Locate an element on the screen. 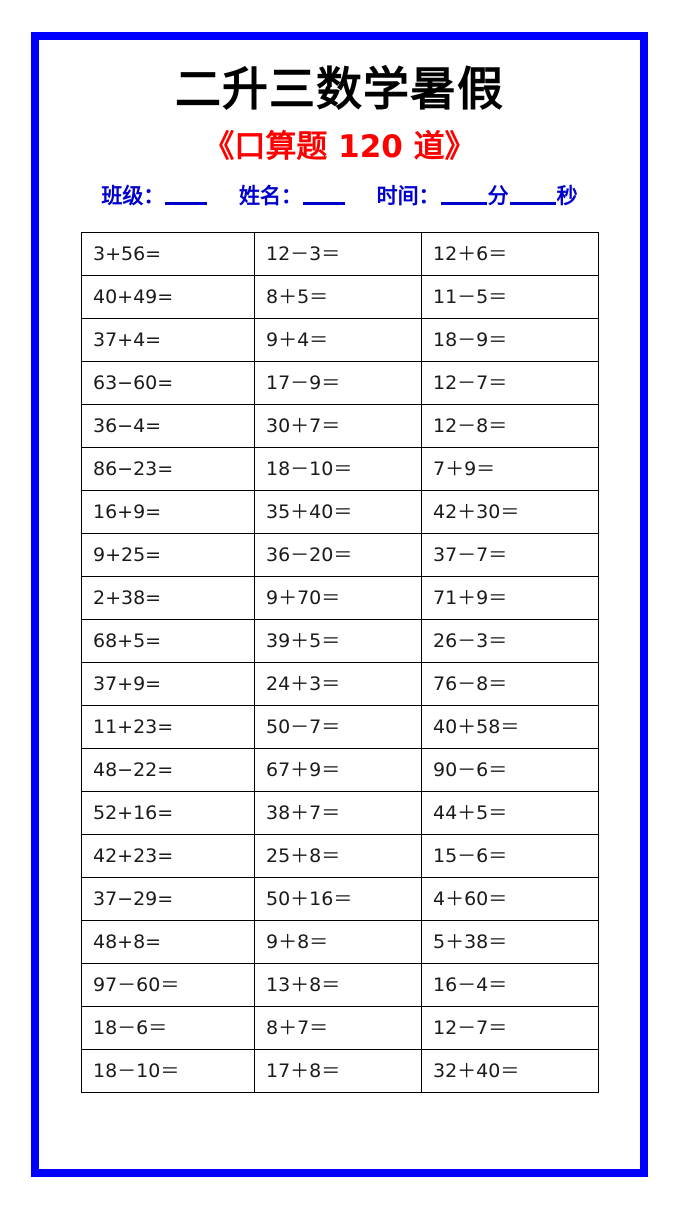 The image size is (680, 1209). problem-cell: 32＋40＝ is located at coordinates (510, 1071).